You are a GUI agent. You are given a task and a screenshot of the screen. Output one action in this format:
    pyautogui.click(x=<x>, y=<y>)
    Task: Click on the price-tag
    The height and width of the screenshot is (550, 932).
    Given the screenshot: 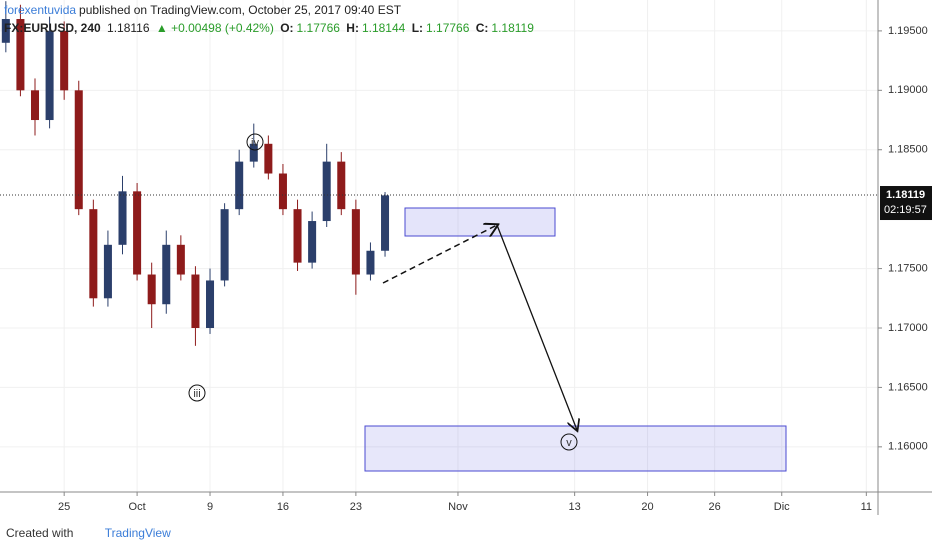 What is the action you would take?
    pyautogui.click(x=906, y=203)
    